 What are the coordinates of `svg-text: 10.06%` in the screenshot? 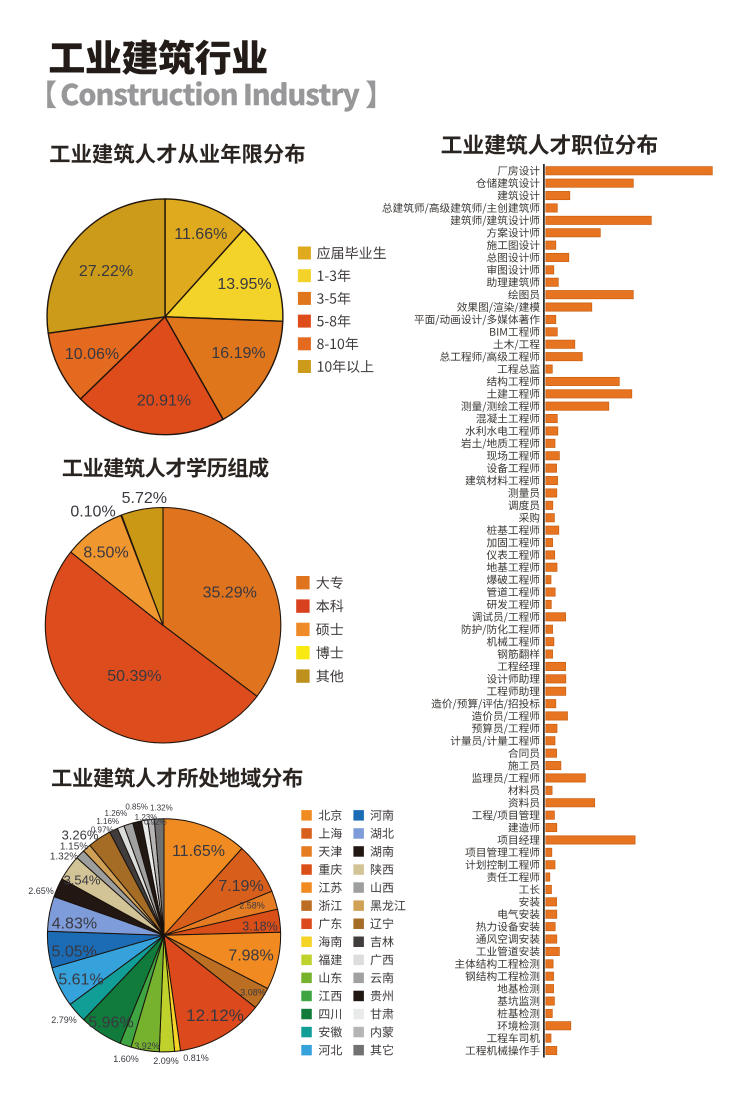 It's located at (92, 354).